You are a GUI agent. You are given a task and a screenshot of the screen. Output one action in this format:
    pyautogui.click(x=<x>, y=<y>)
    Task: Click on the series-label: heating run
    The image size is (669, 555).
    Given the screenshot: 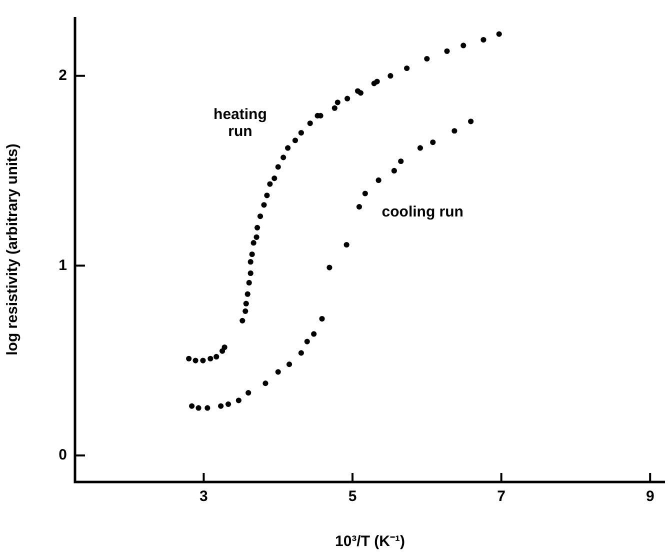 What is the action you would take?
    pyautogui.click(x=240, y=123)
    